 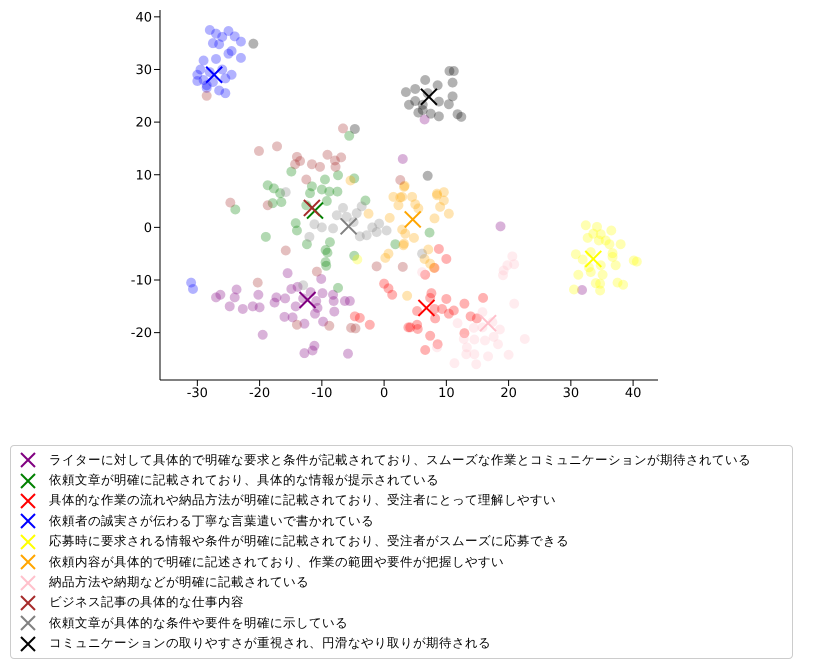 What do you see at coordinates (143, 70) in the screenshot?
I see `y-tick-label: 30` at bounding box center [143, 70].